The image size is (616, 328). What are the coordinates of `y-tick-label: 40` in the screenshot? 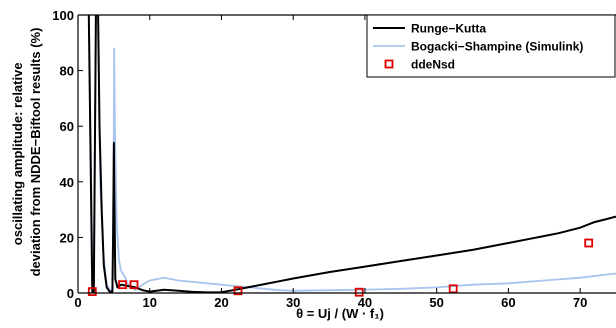 It's located at (67, 182).